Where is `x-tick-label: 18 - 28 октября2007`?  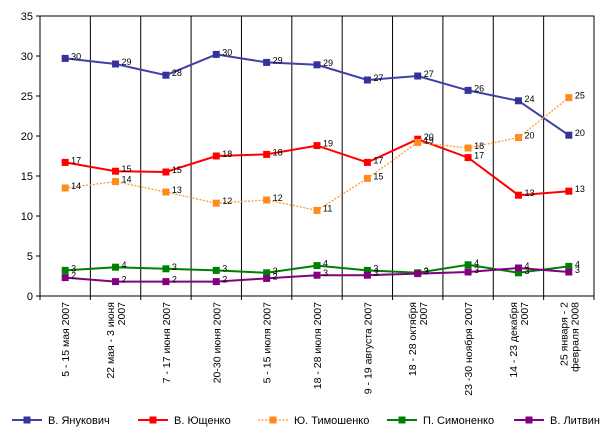 x-tick-label: 18 - 28 октября2007 is located at coordinates (418, 339).